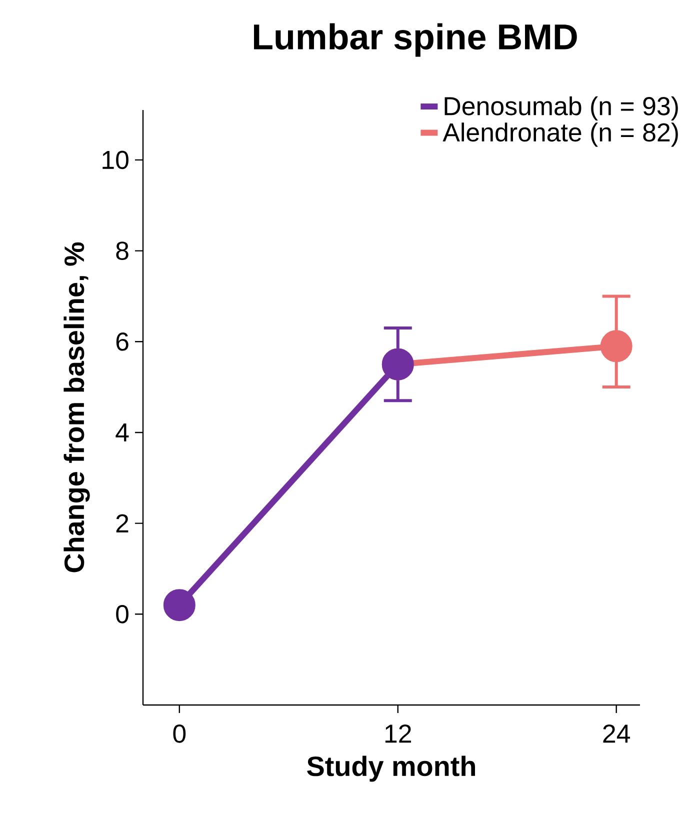 The height and width of the screenshot is (835, 684). I want to click on y-tick-label: 10, so click(115, 160).